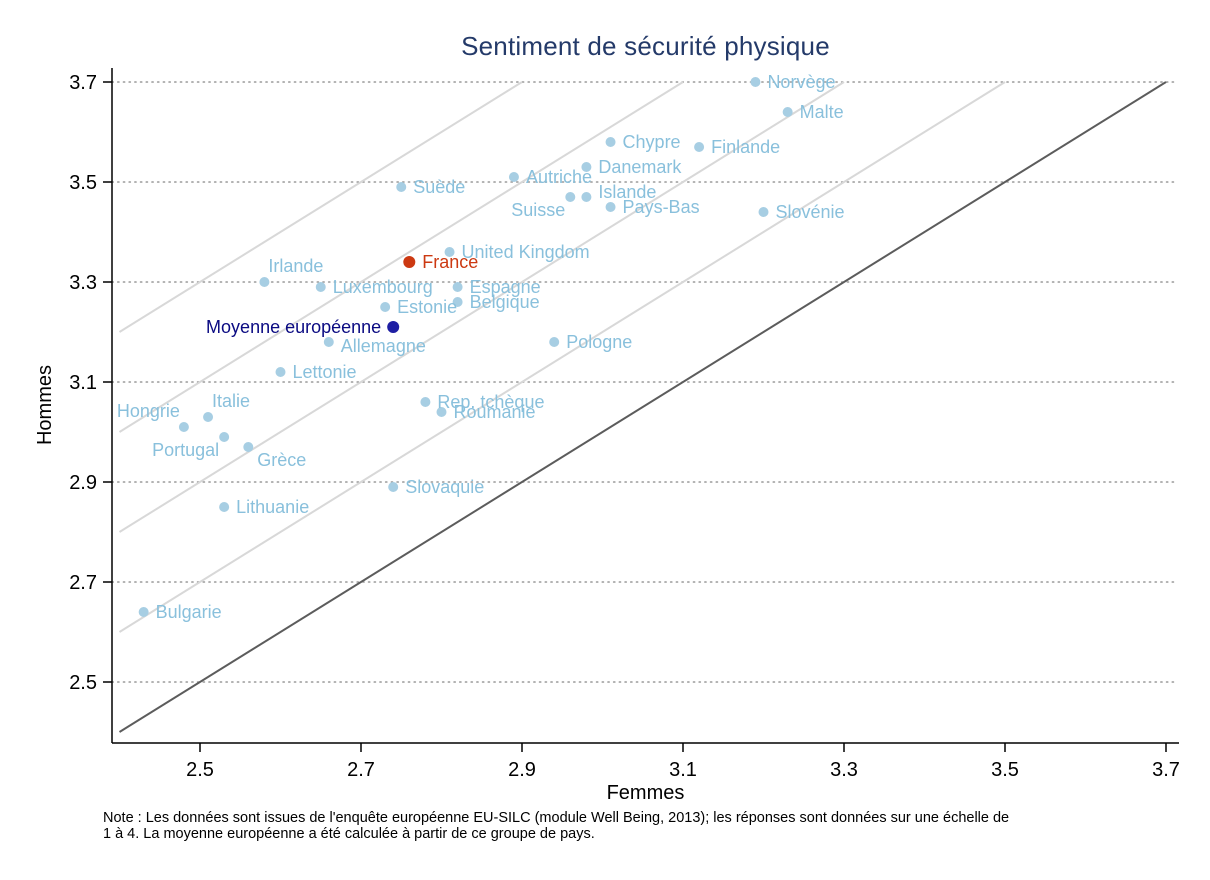  I want to click on data-point-grece, so click(248, 447).